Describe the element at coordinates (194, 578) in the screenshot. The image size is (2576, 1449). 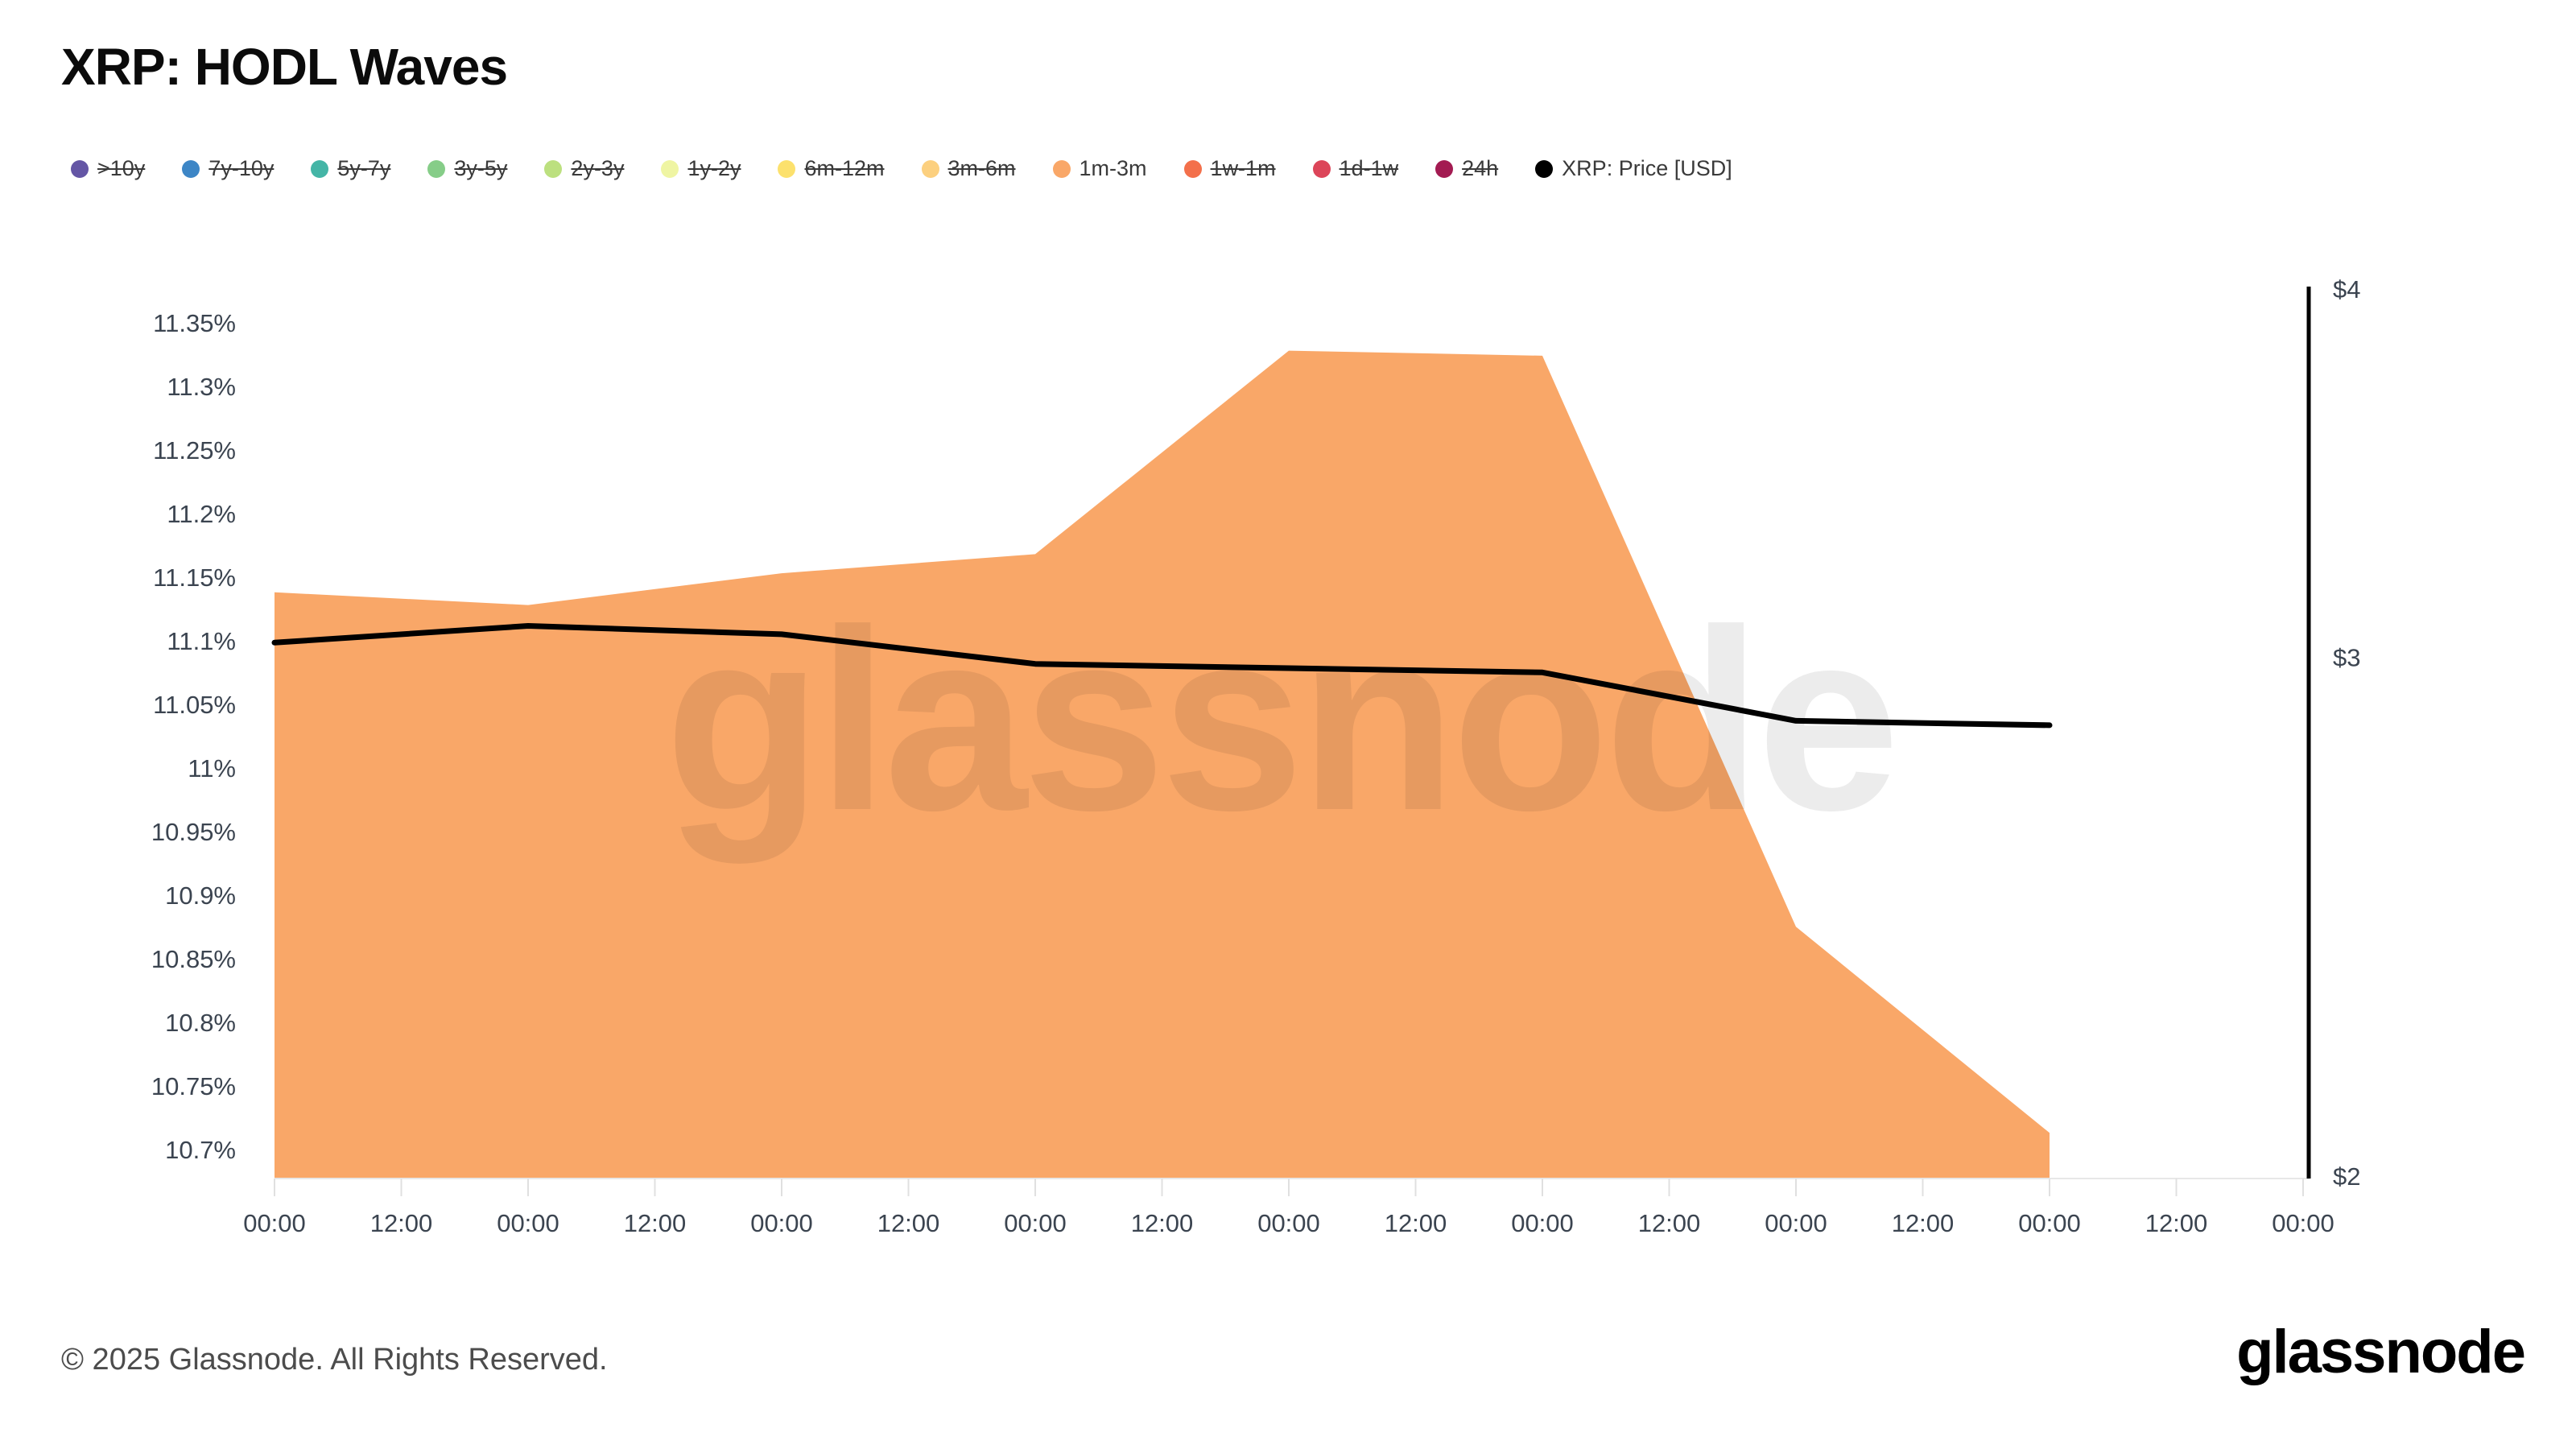
I see `left-axis-label: 11.15%` at that location.